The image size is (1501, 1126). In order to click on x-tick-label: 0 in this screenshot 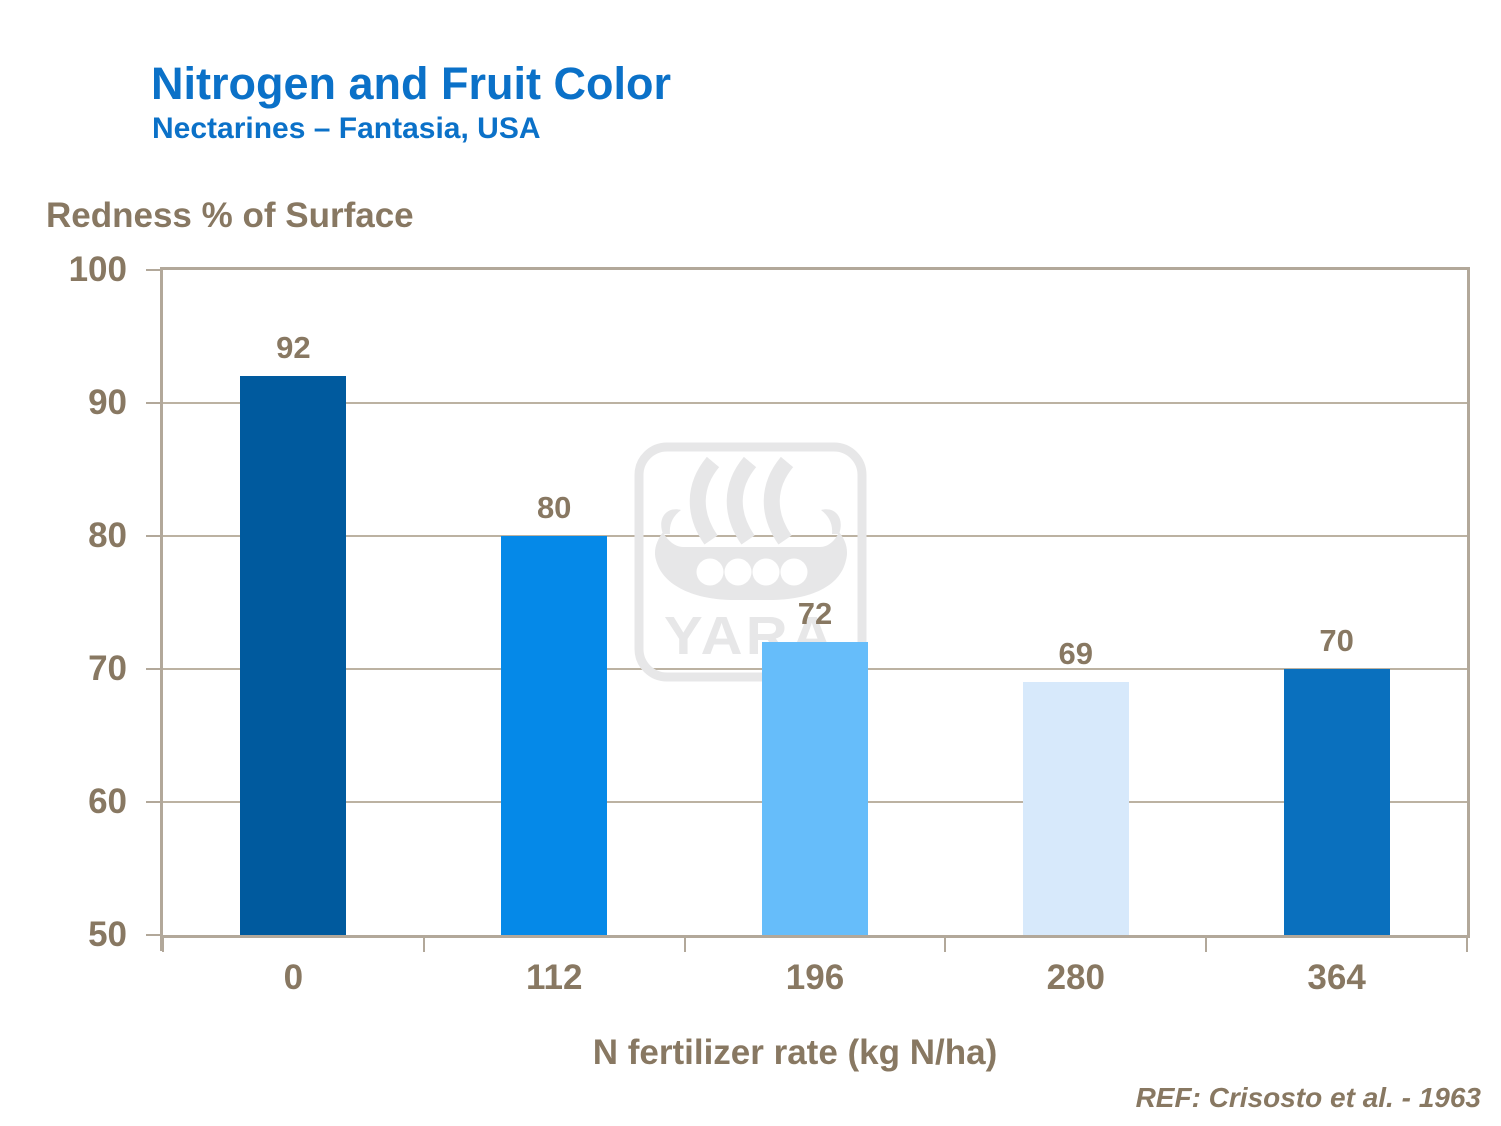, I will do `click(293, 977)`.